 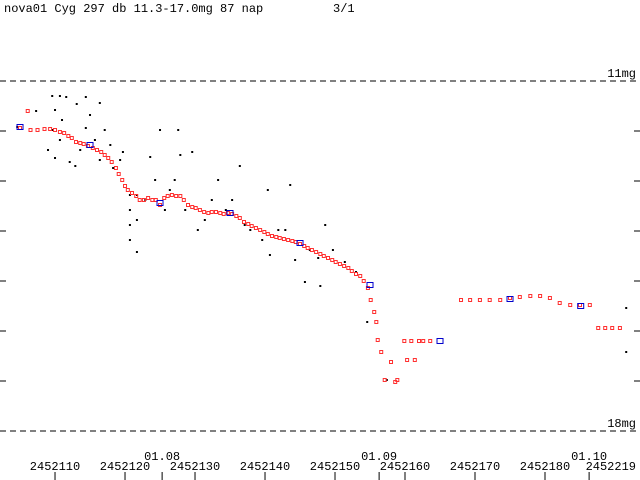 I want to click on date-tick-label: 01.09, so click(x=379, y=457).